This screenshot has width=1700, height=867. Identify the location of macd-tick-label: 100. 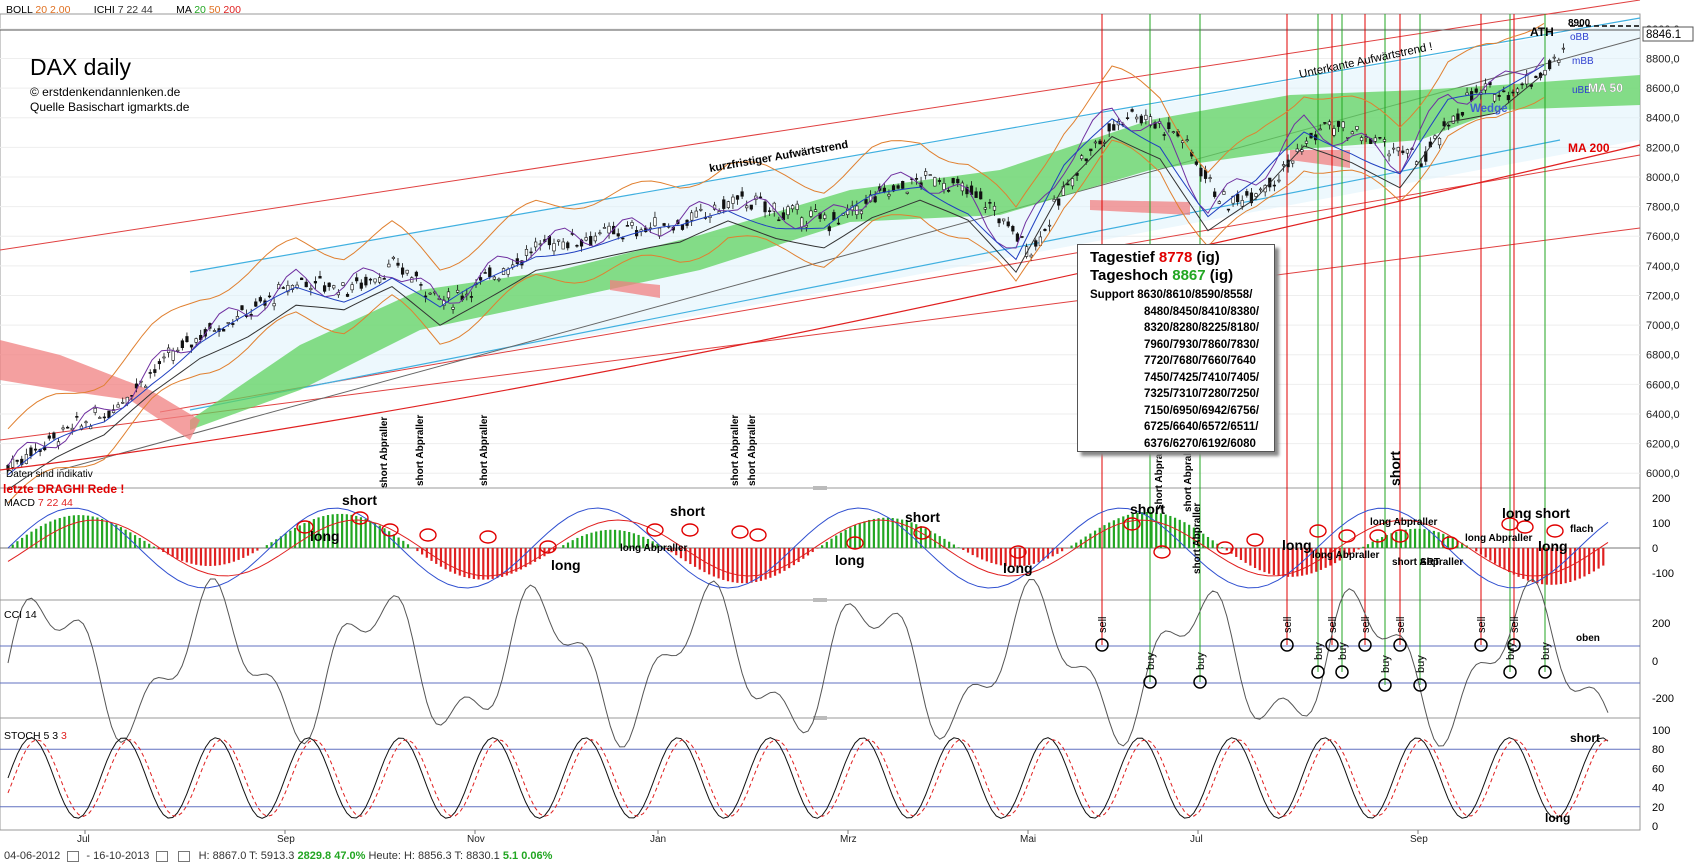
(1661, 524).